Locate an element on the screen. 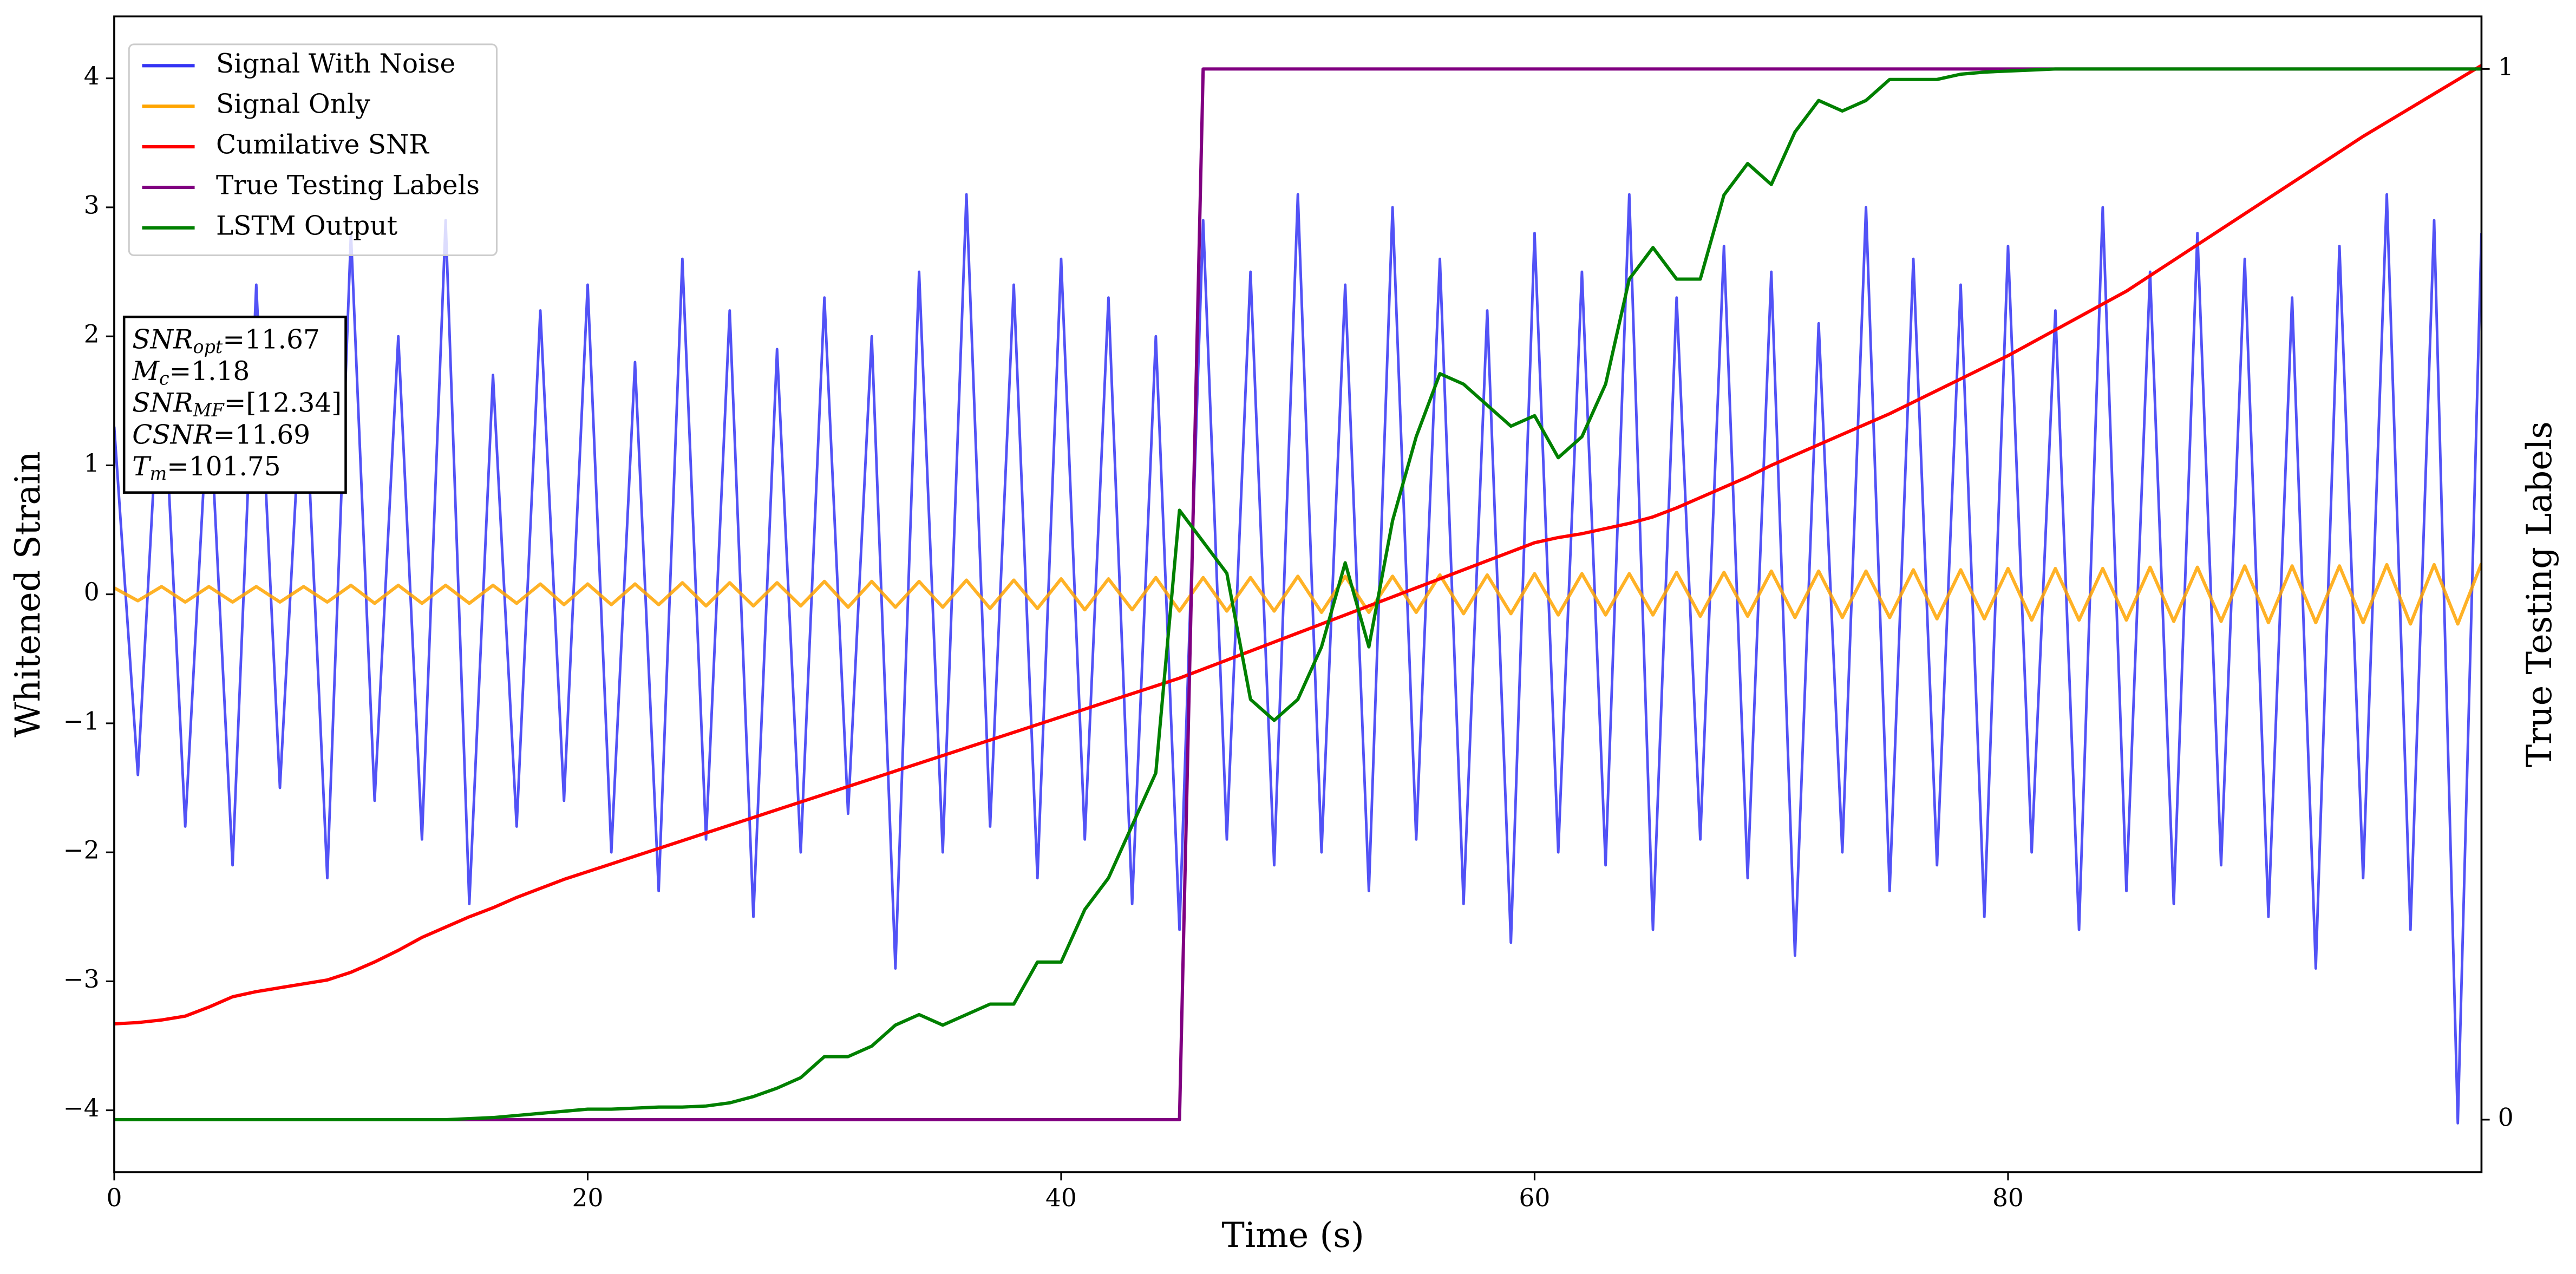  annotation-text: =11.69 is located at coordinates (261, 435).